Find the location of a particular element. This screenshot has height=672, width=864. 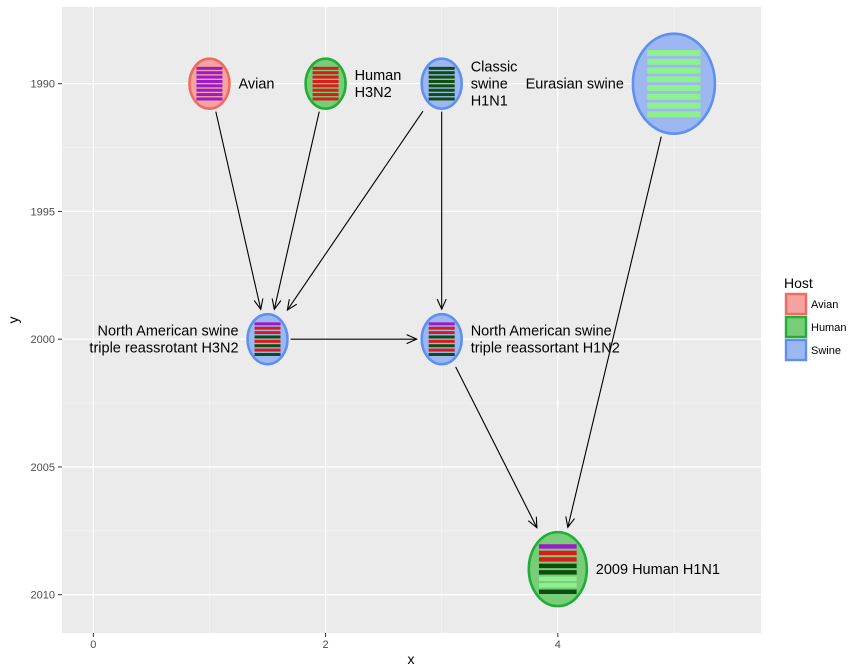

edge-avian-to-na_h3n2 is located at coordinates (239, 211).